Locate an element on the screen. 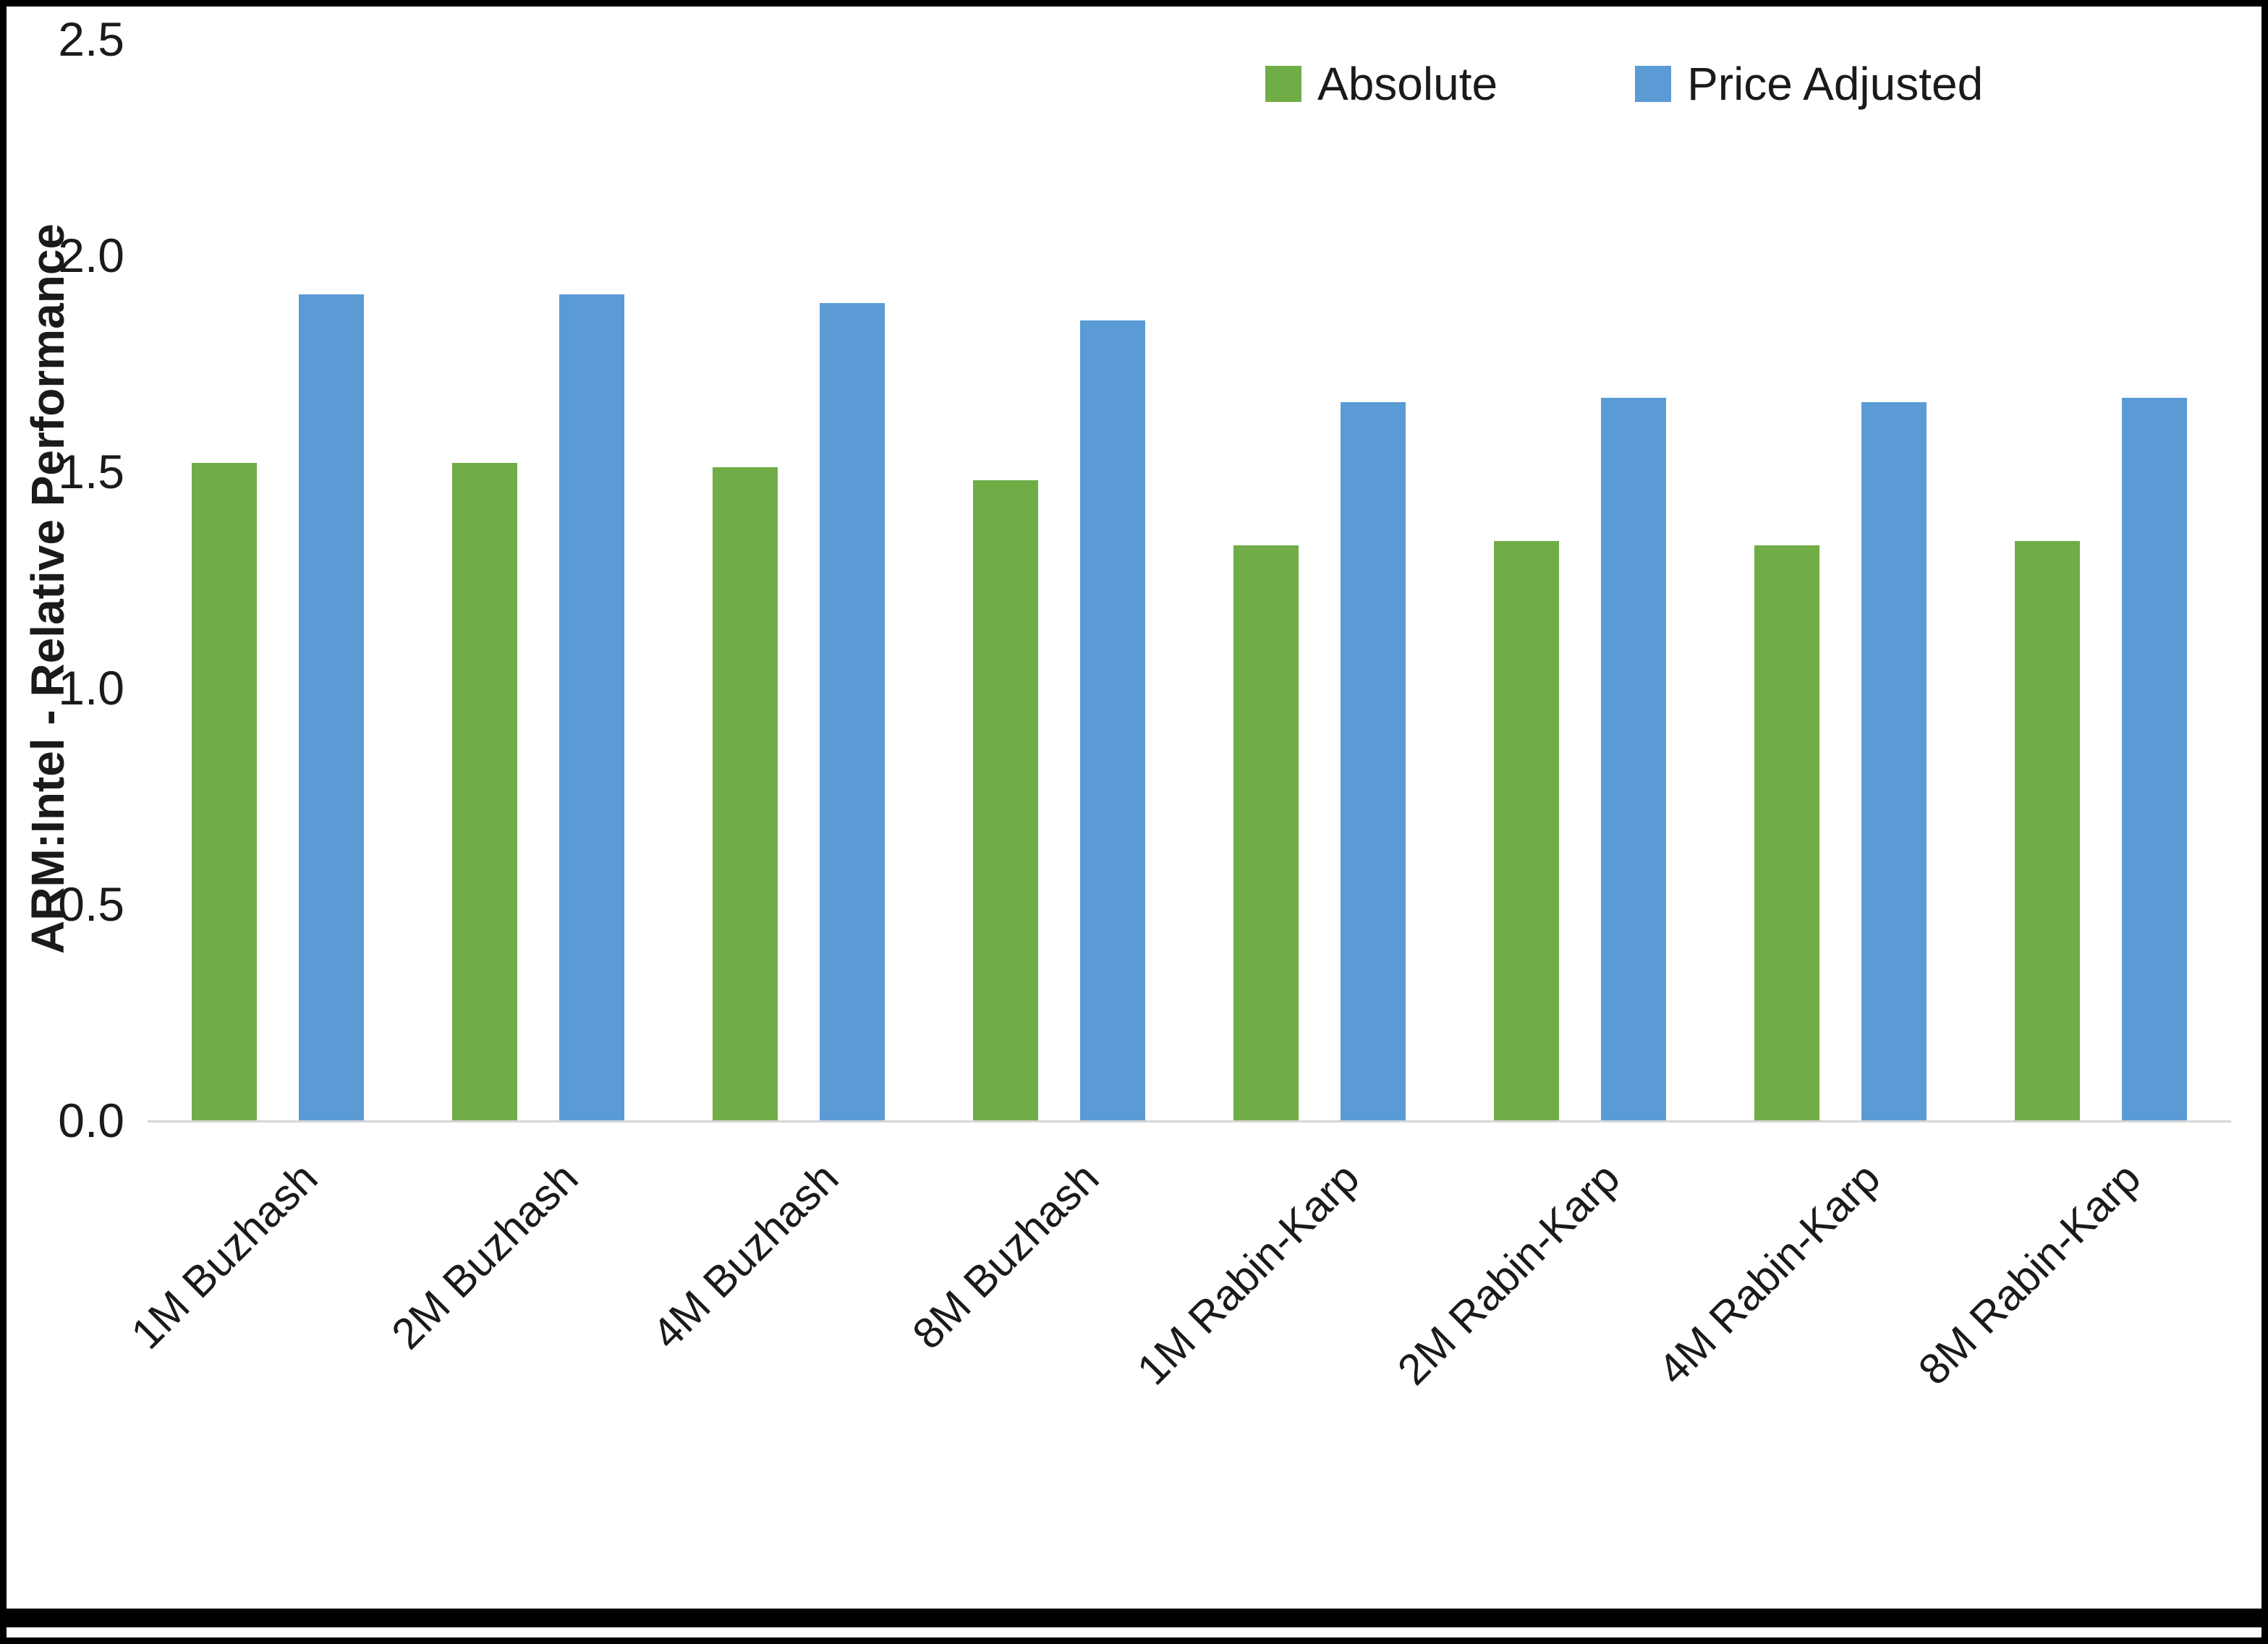 This screenshot has width=2268, height=1644. legend-label-price-adjusted: Price Adjusted is located at coordinates (1836, 84).